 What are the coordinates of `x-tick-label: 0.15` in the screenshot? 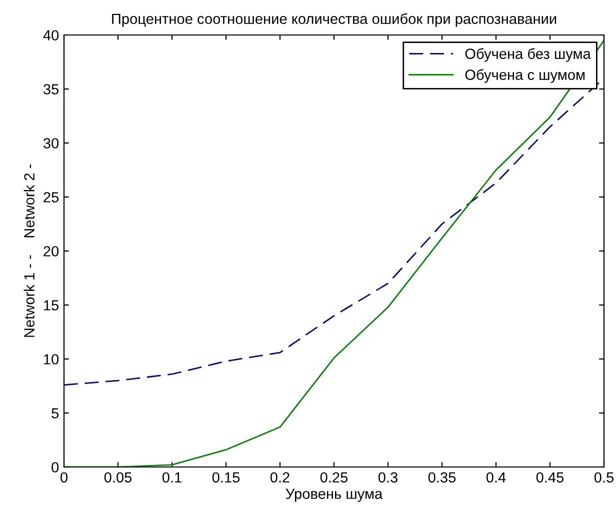 It's located at (226, 477).